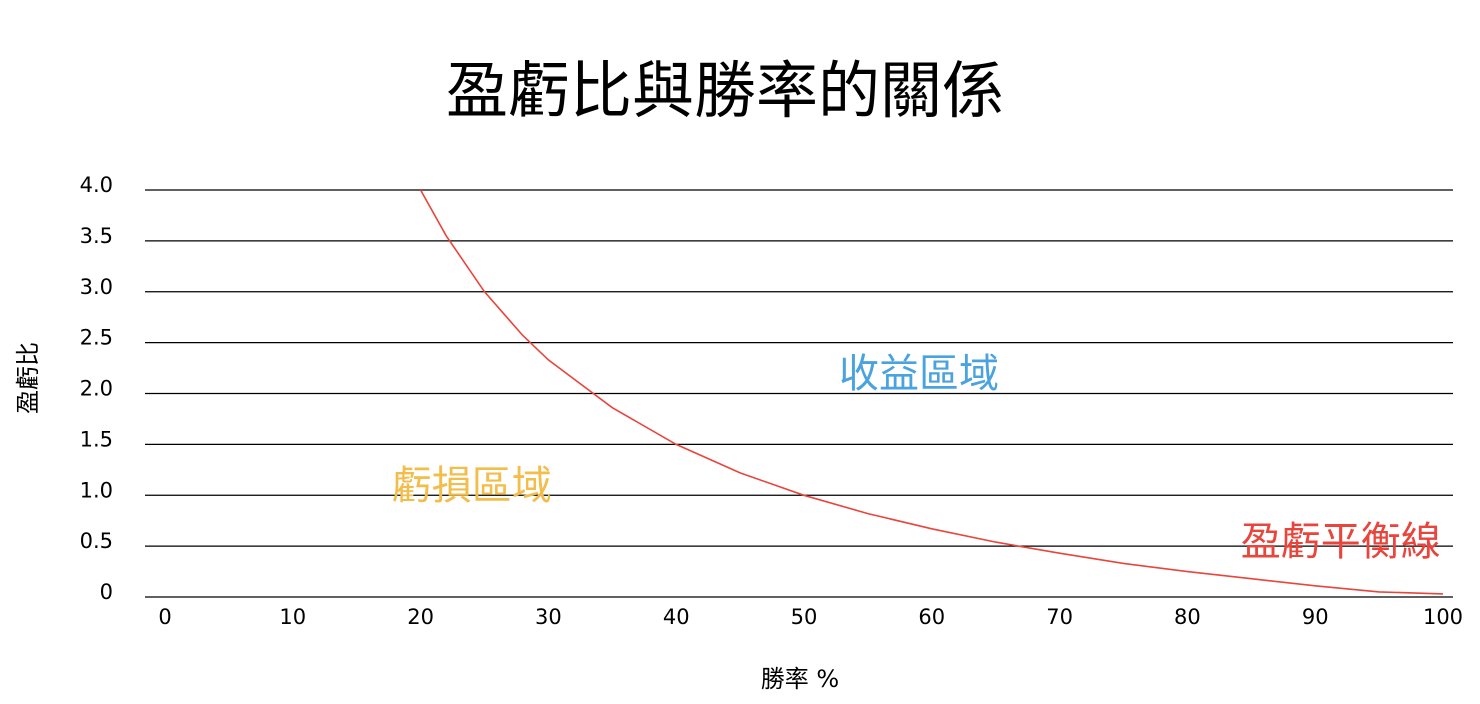  What do you see at coordinates (676, 617) in the screenshot?
I see `x-tick-label: 40` at bounding box center [676, 617].